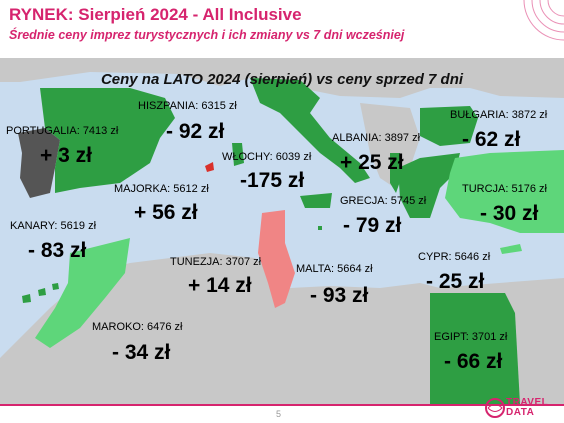 This screenshot has width=564, height=423. Describe the element at coordinates (187, 106) in the screenshot. I see `label-hiszpania: HISZPANIA: 6315 zł` at that location.